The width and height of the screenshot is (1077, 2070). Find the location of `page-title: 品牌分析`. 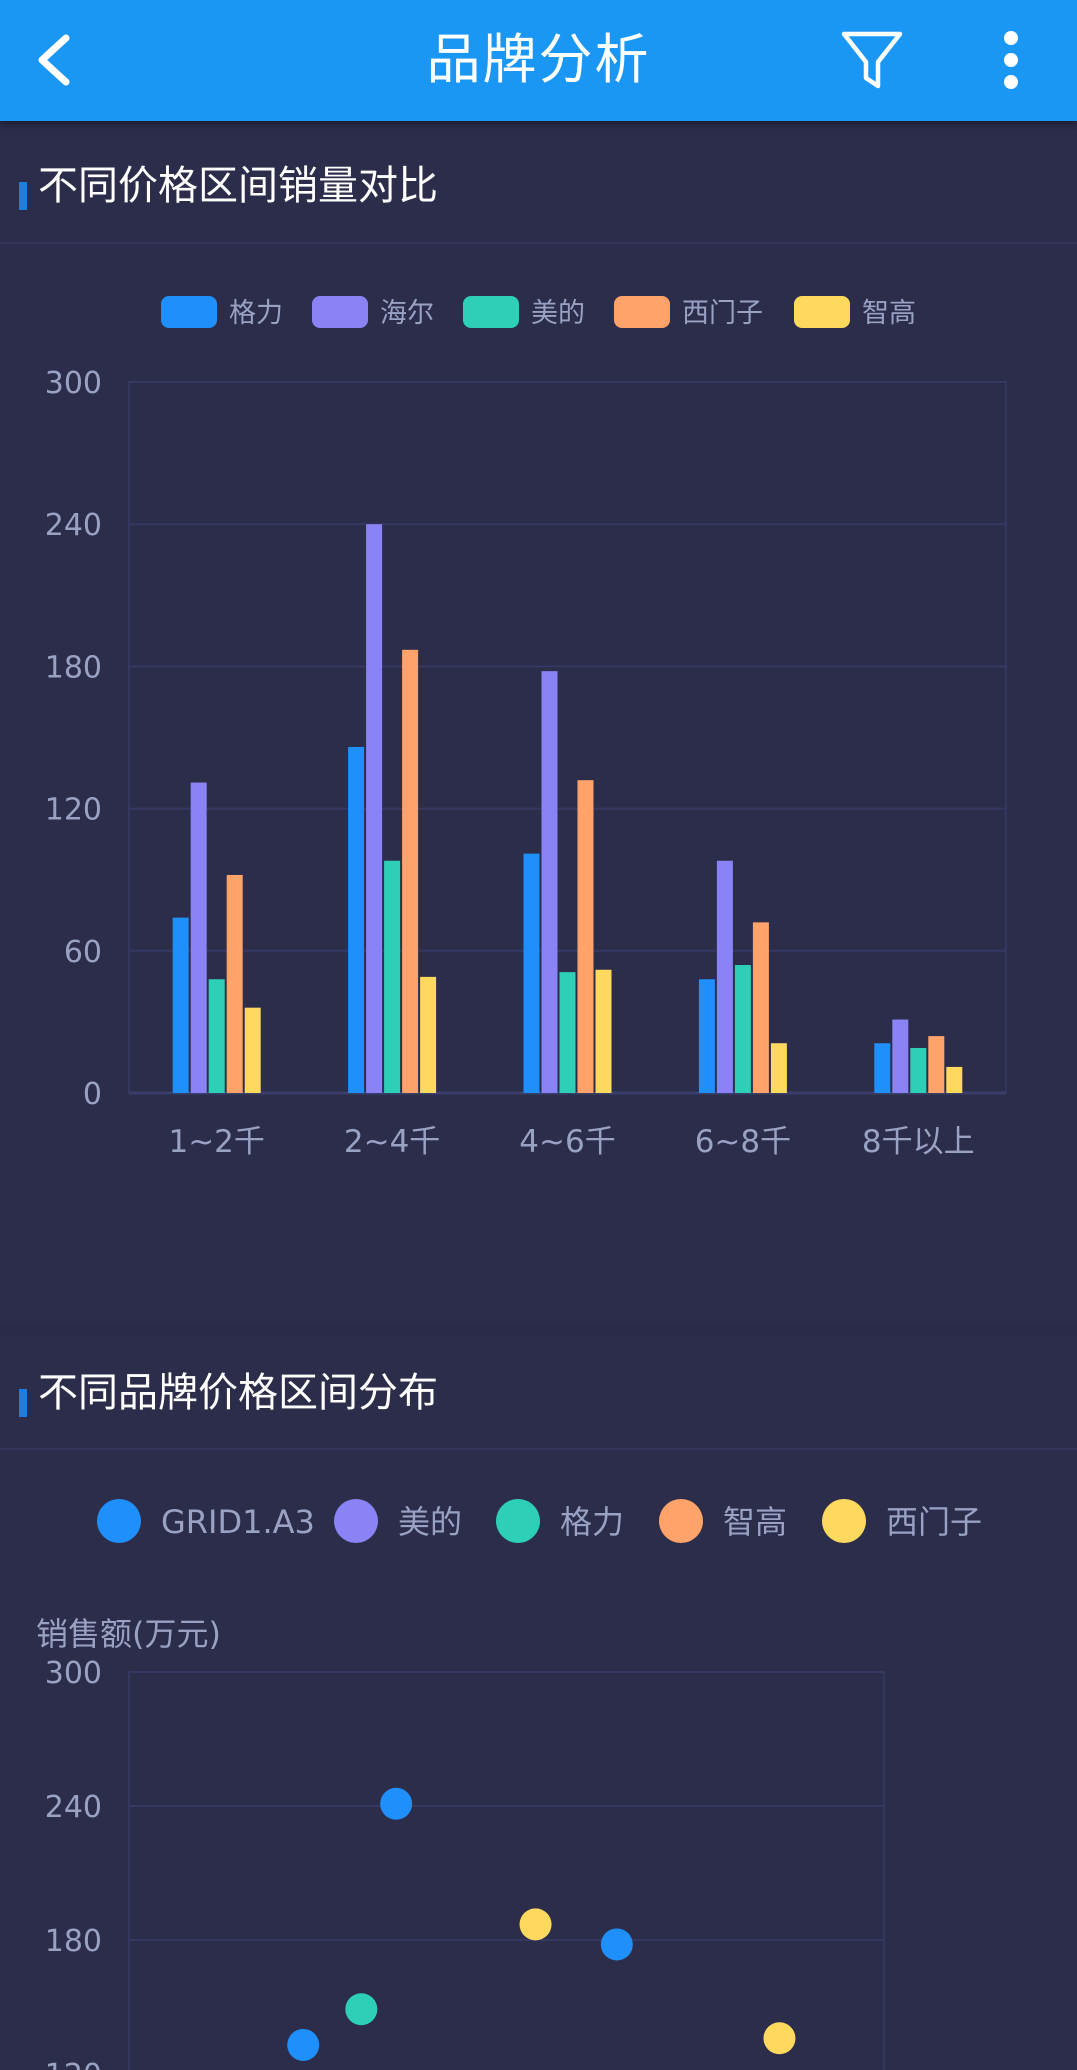

page-title: 品牌分析 is located at coordinates (538, 59).